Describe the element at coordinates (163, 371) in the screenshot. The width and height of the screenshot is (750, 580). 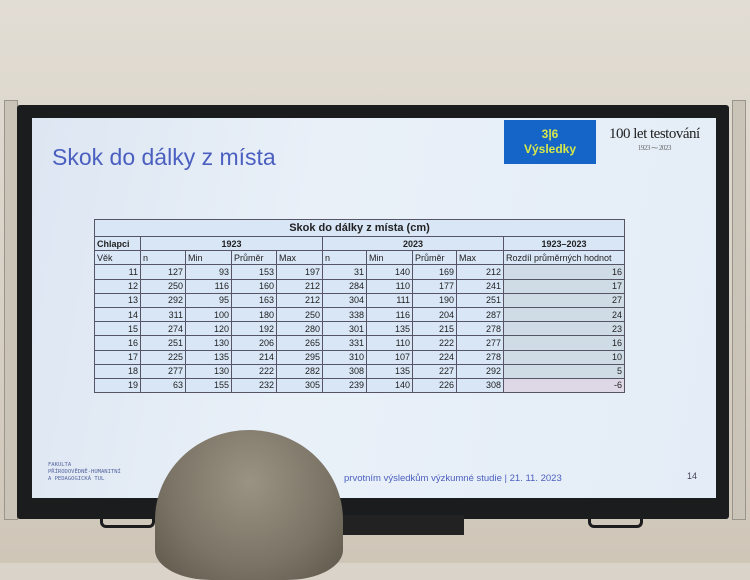
I see `table-cell: 277` at that location.